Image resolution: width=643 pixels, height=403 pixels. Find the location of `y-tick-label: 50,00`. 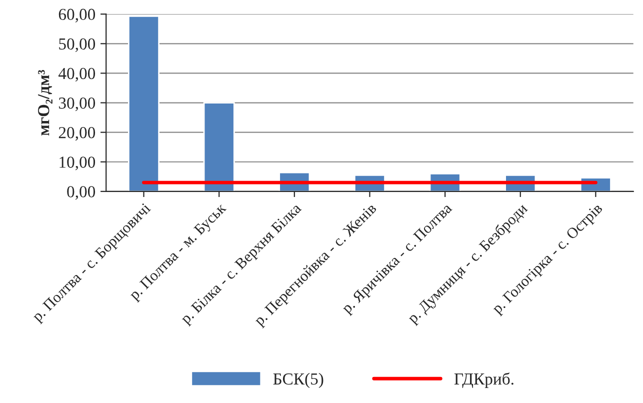

y-tick-label: 50,00 is located at coordinates (77, 45).